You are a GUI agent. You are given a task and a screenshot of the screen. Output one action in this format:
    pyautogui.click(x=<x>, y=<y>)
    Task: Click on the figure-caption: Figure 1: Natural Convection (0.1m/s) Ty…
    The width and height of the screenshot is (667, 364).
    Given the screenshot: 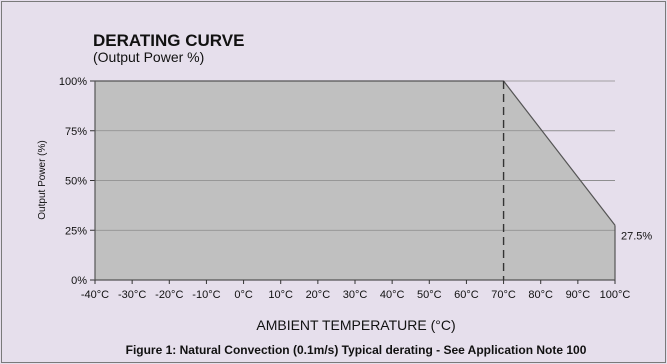 What is the action you would take?
    pyautogui.click(x=356, y=350)
    